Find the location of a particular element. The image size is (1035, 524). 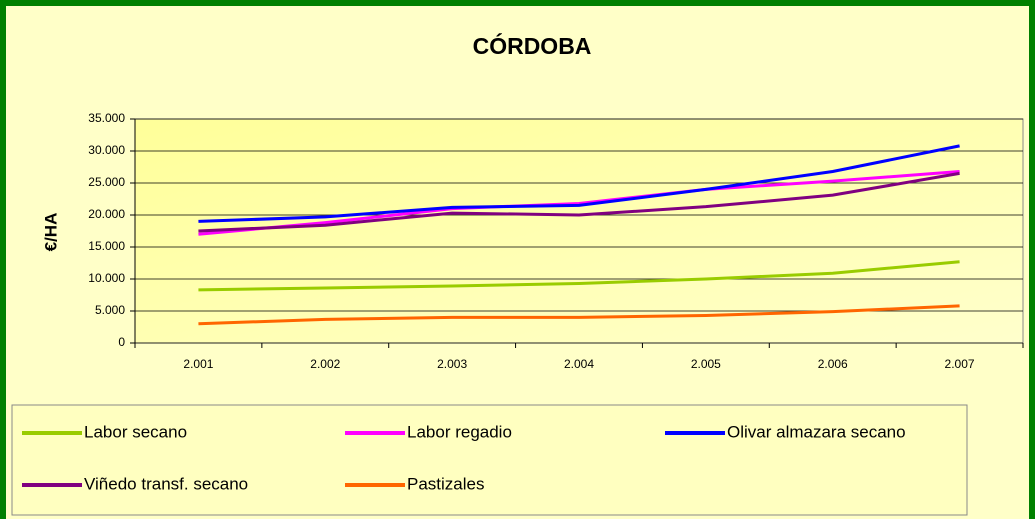

x-tick-label: 2.006 is located at coordinates (833, 364).